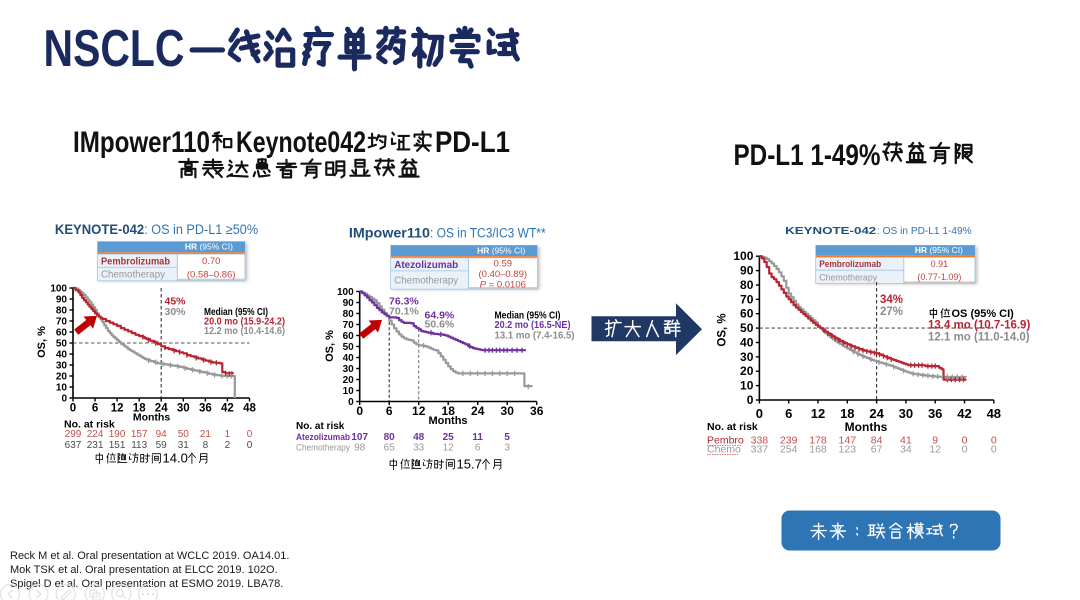 Image resolution: width=1080 pixels, height=600 pixels. Describe the element at coordinates (533, 325) in the screenshot. I see `svg-text: 20.2 mo (16.5-NE)` at that location.